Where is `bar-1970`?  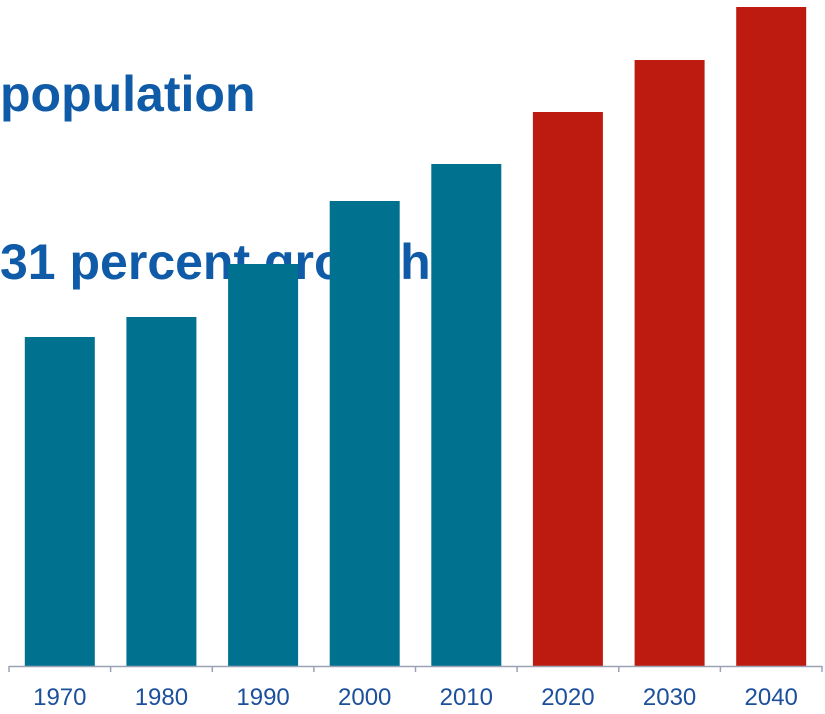
bar-1970 is located at coordinates (59, 501).